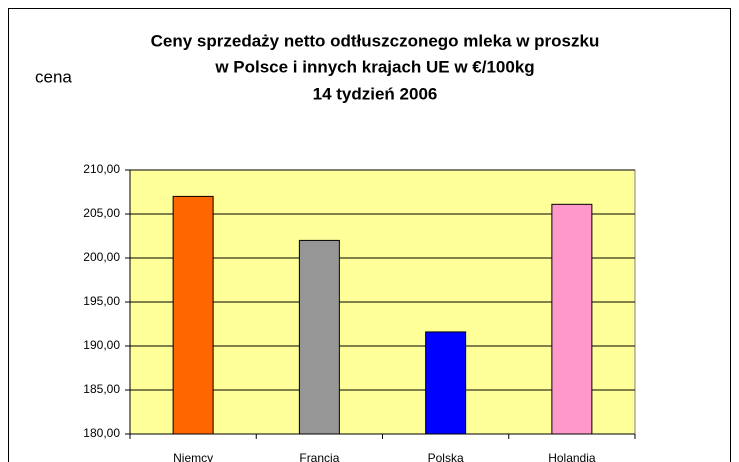 This screenshot has height=462, width=739. What do you see at coordinates (101, 301) in the screenshot?
I see `y-tick-label: 195,00` at bounding box center [101, 301].